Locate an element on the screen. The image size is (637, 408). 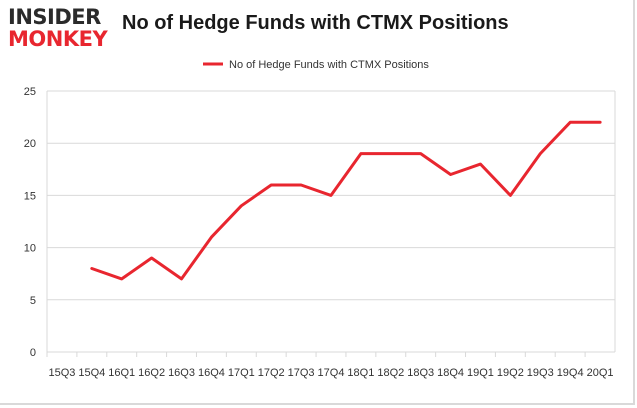
x-tick-label: 17Q1 is located at coordinates (241, 373).